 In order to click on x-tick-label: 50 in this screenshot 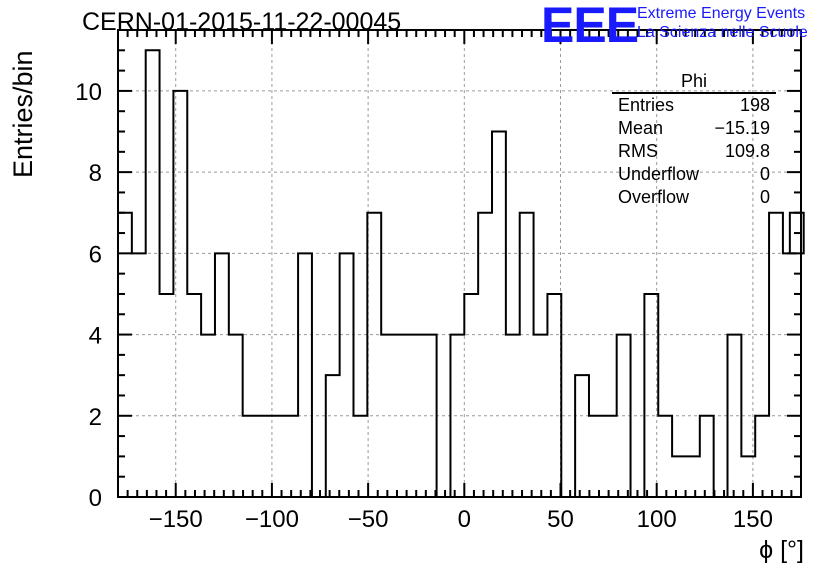, I will do `click(560, 519)`.